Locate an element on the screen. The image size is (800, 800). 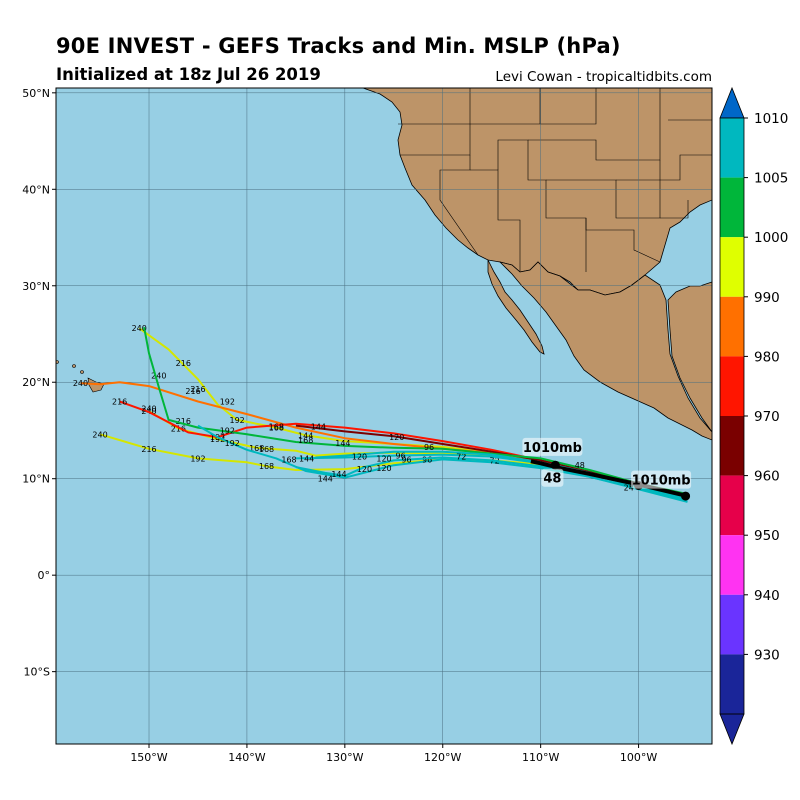
state-borders is located at coordinates (555, 180).